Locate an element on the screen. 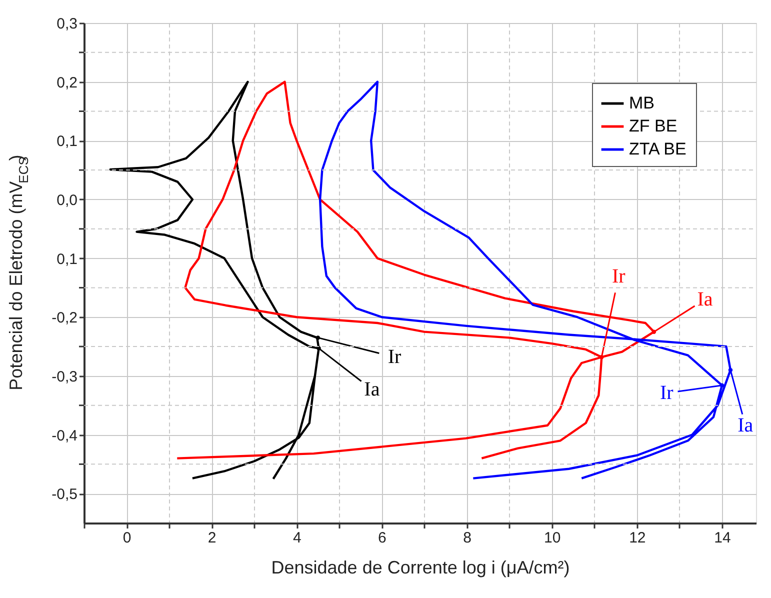 This screenshot has width=771, height=598. y-axis-title: Potencial do Eletrodo (mVECS) is located at coordinates (18, 272).